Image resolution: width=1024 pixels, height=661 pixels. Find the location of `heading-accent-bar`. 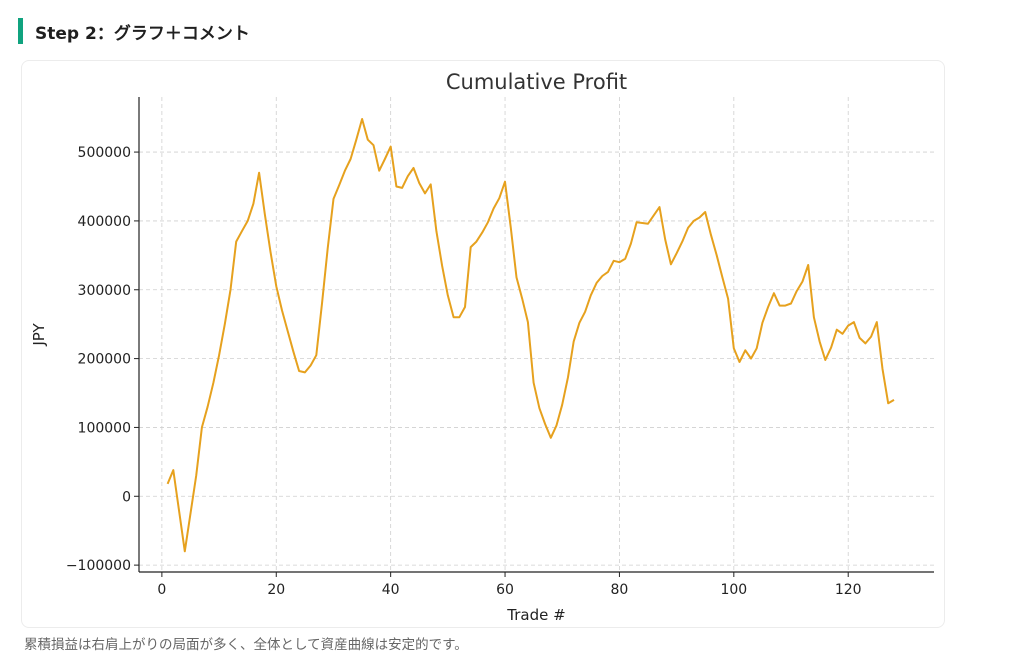

heading-accent-bar is located at coordinates (20, 31).